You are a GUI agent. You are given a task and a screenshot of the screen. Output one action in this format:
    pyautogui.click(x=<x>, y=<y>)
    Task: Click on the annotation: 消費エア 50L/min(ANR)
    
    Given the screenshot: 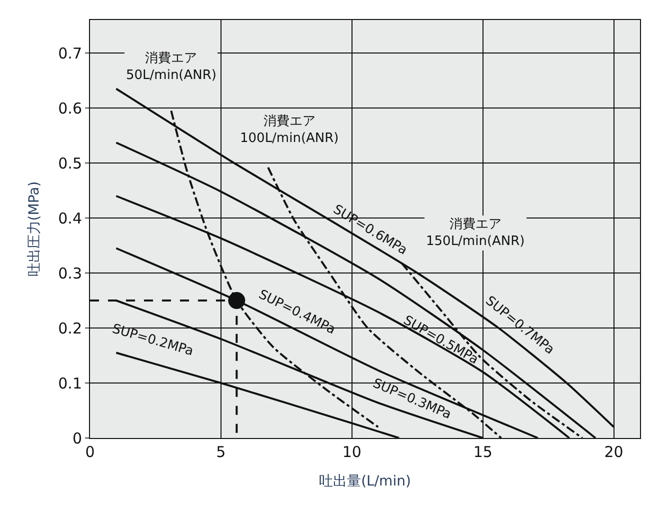 What is the action you would take?
    pyautogui.click(x=171, y=67)
    